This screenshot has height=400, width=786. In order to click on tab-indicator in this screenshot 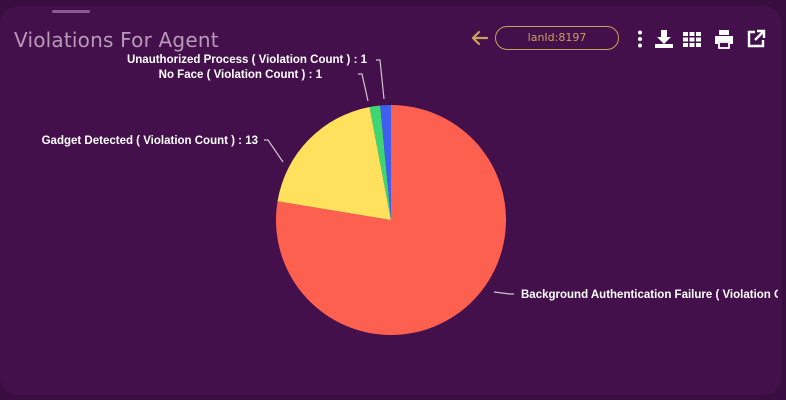, I will do `click(71, 11)`.